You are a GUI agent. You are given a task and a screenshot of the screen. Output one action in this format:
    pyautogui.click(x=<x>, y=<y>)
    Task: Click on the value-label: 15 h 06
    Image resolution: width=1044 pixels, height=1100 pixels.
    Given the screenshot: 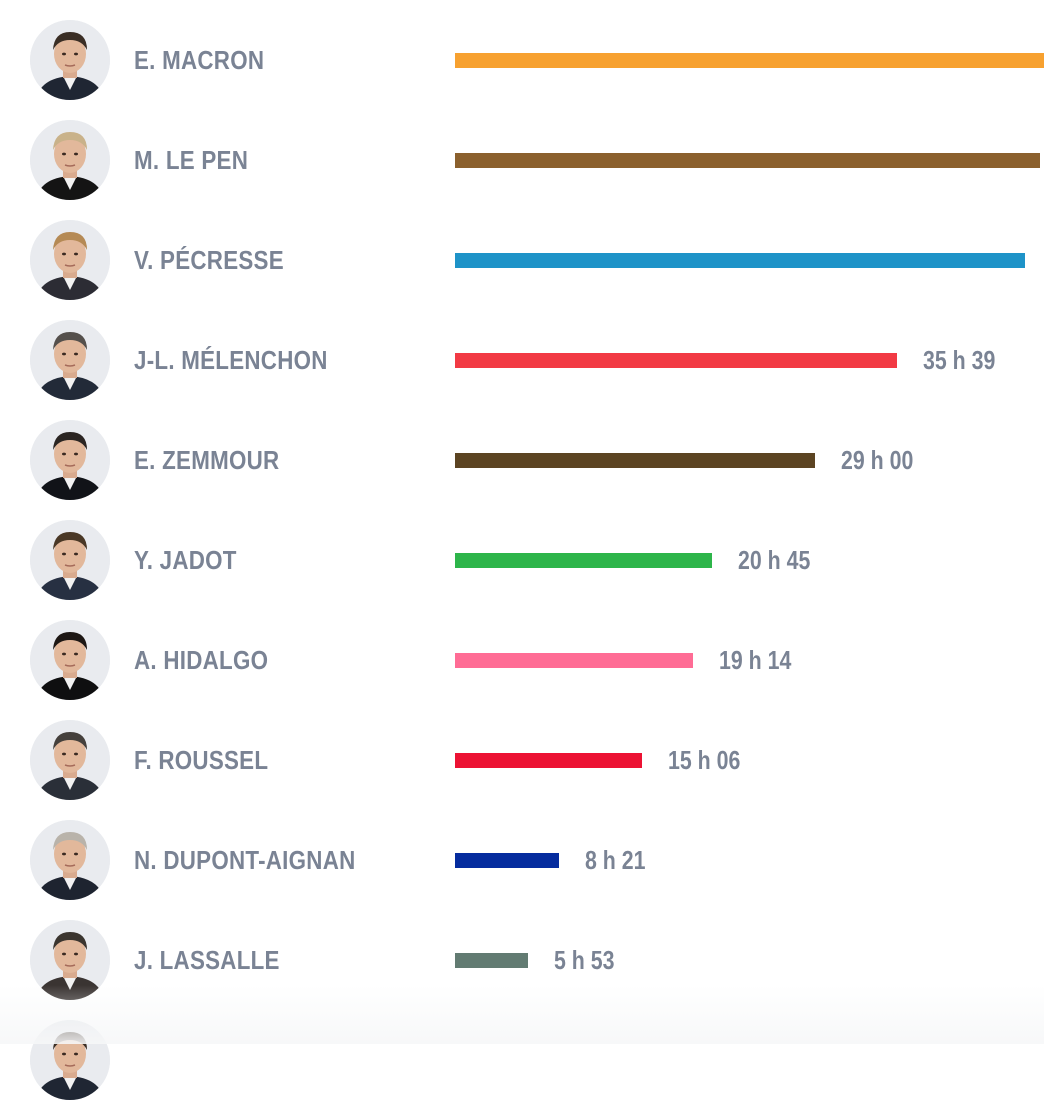 What is the action you would take?
    pyautogui.click(x=704, y=760)
    